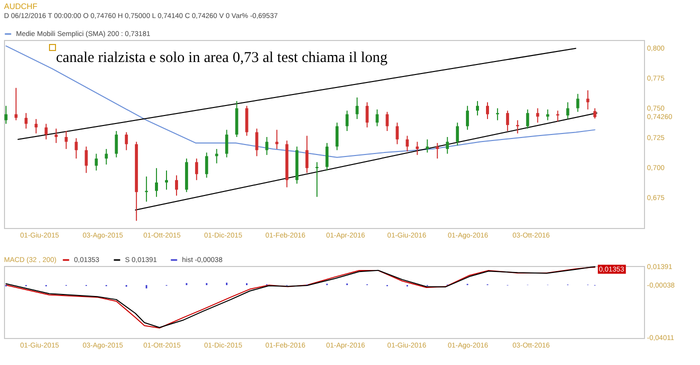 The width and height of the screenshot is (700, 365). What do you see at coordinates (222, 58) in the screenshot?
I see `annotation: canale rialzista e solo in area 0,73 al test chiama il long` at bounding box center [222, 58].